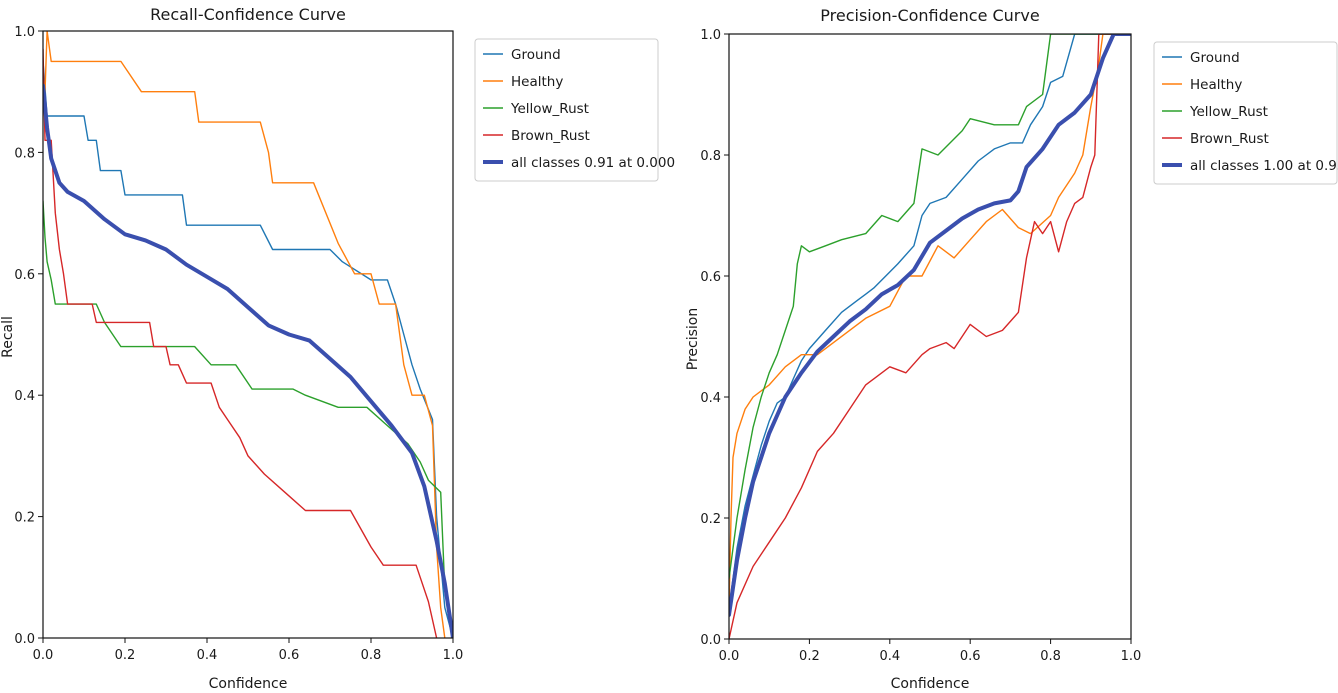 The height and width of the screenshot is (693, 1338). Describe the element at coordinates (1264, 166) in the screenshot. I see `legend-label: all classes 1.00 at 0.957` at that location.